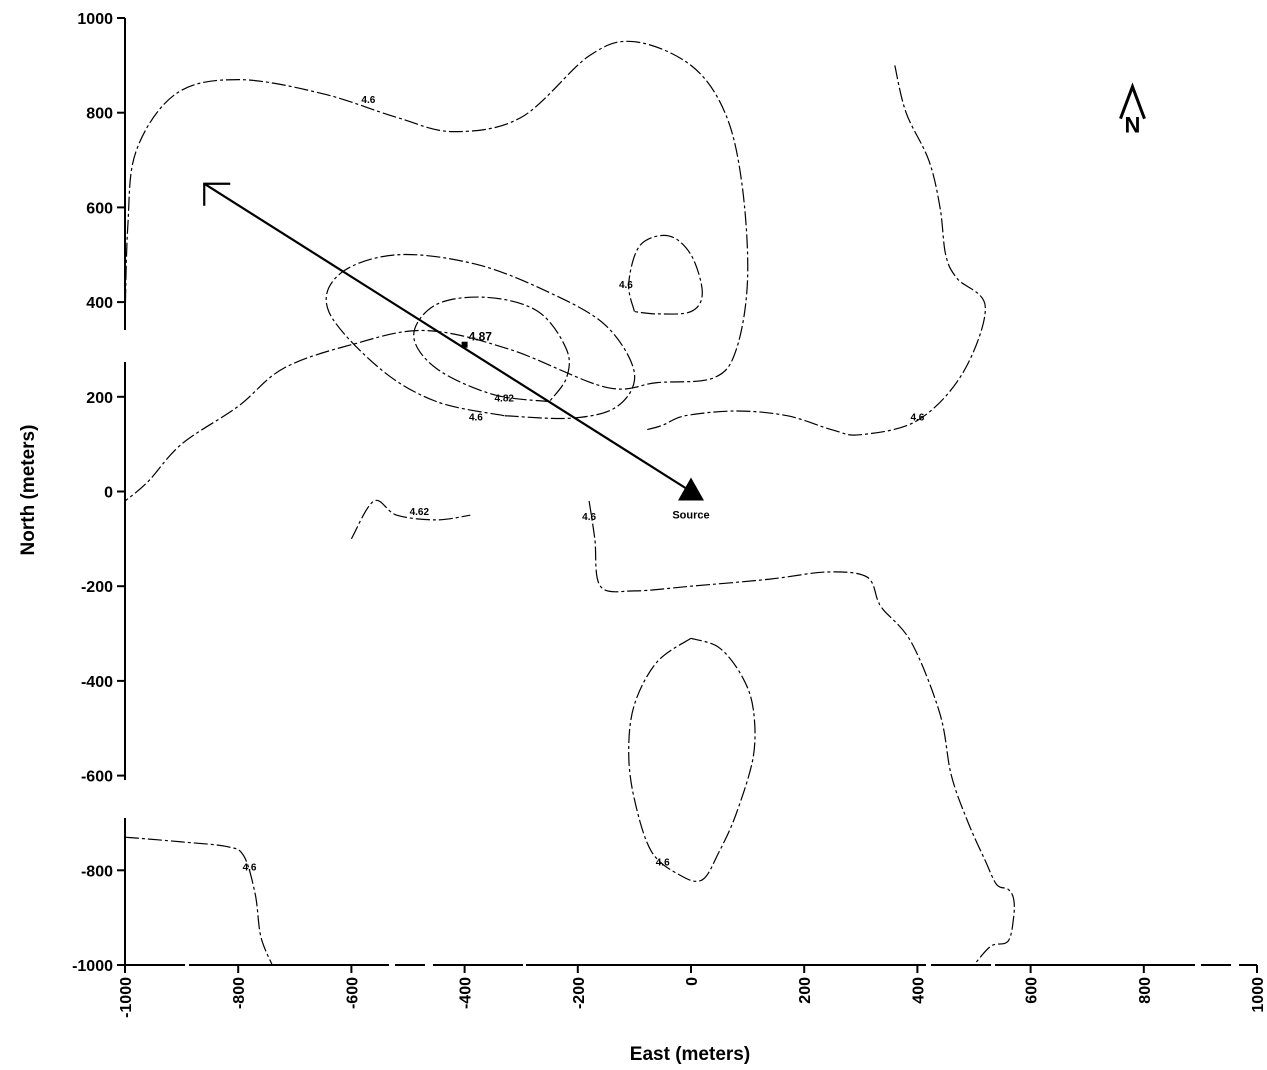 Image resolution: width=1267 pixels, height=1070 pixels. I want to click on y-tick-label: 0, so click(108, 493).